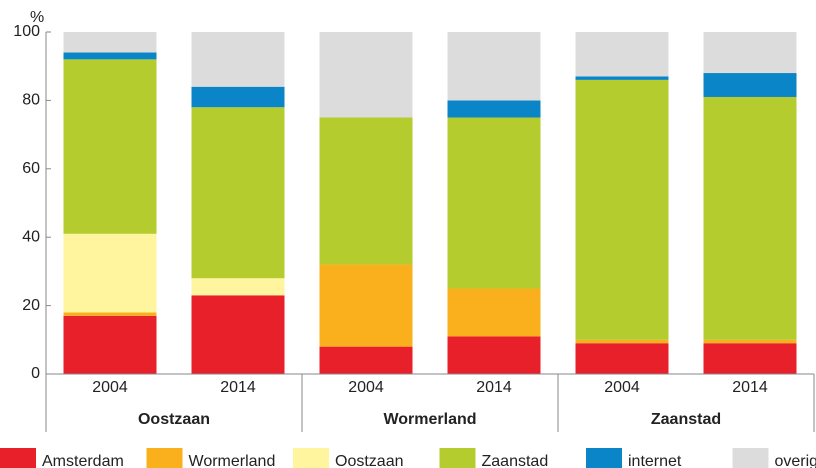 This screenshot has width=816, height=468. Describe the element at coordinates (31, 236) in the screenshot. I see `y-tick-label: 40` at that location.